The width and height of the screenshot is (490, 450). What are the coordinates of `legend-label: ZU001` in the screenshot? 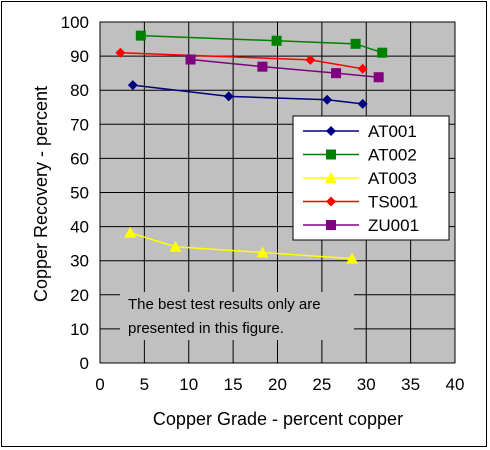 It's located at (393, 225).